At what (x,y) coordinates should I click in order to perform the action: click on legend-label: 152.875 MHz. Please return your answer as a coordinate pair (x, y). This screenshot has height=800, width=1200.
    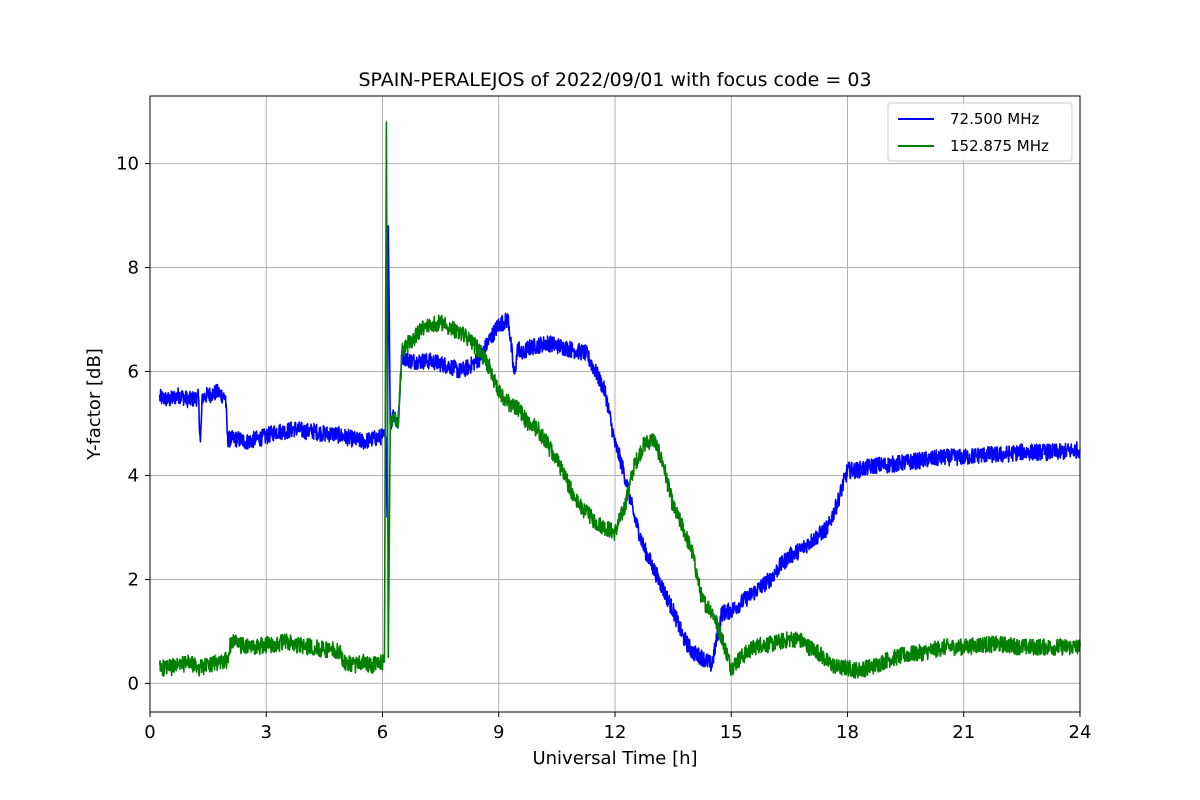
    Looking at the image, I should click on (999, 146).